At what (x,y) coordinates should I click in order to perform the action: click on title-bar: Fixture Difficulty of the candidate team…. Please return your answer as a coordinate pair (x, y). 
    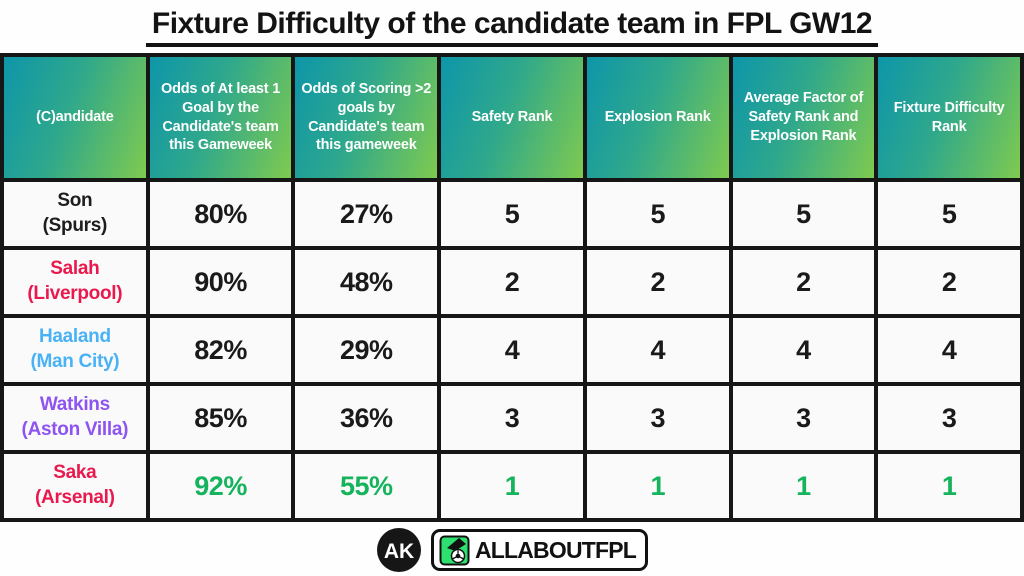
    Looking at the image, I should click on (512, 26).